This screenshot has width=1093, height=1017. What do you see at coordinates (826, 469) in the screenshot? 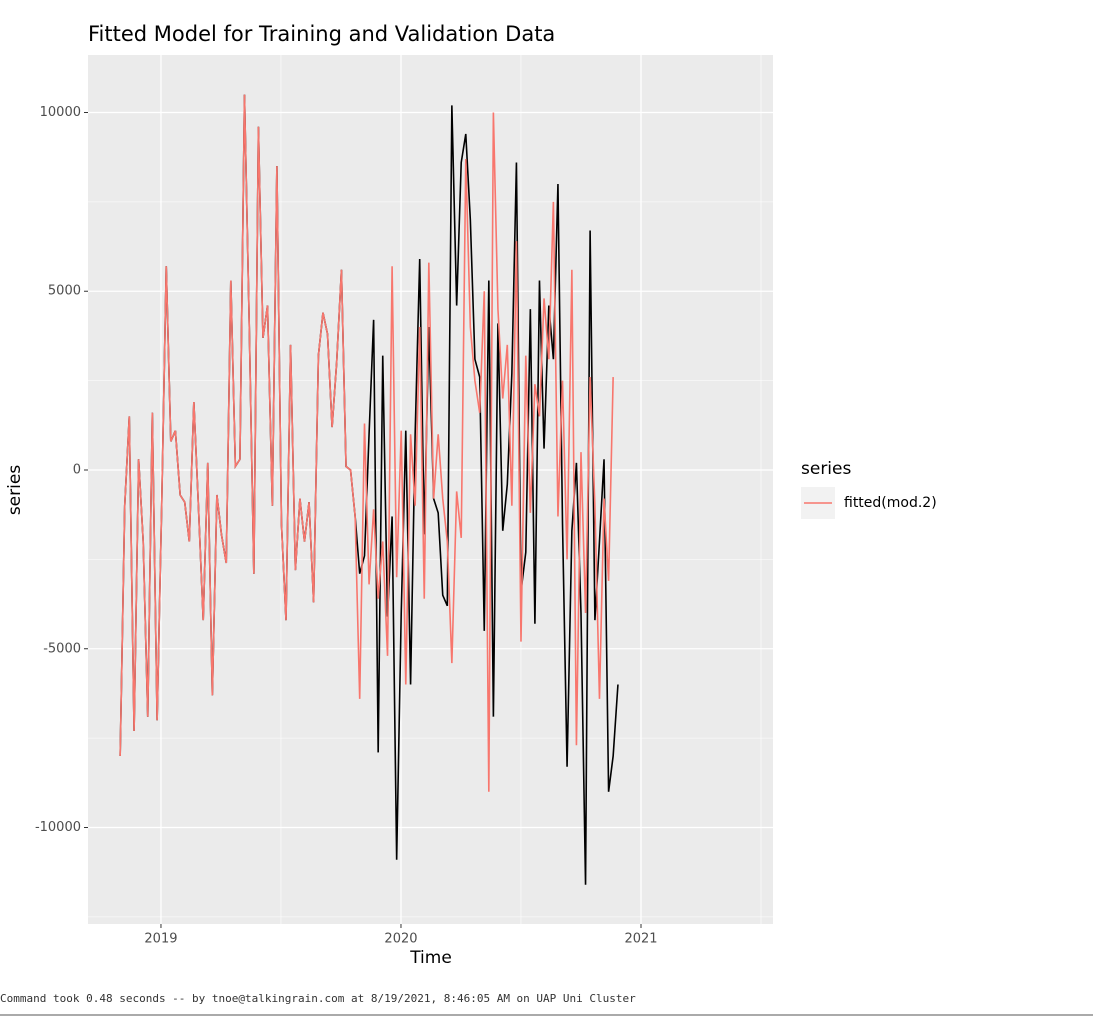
I see `legend-title: series` at bounding box center [826, 469].